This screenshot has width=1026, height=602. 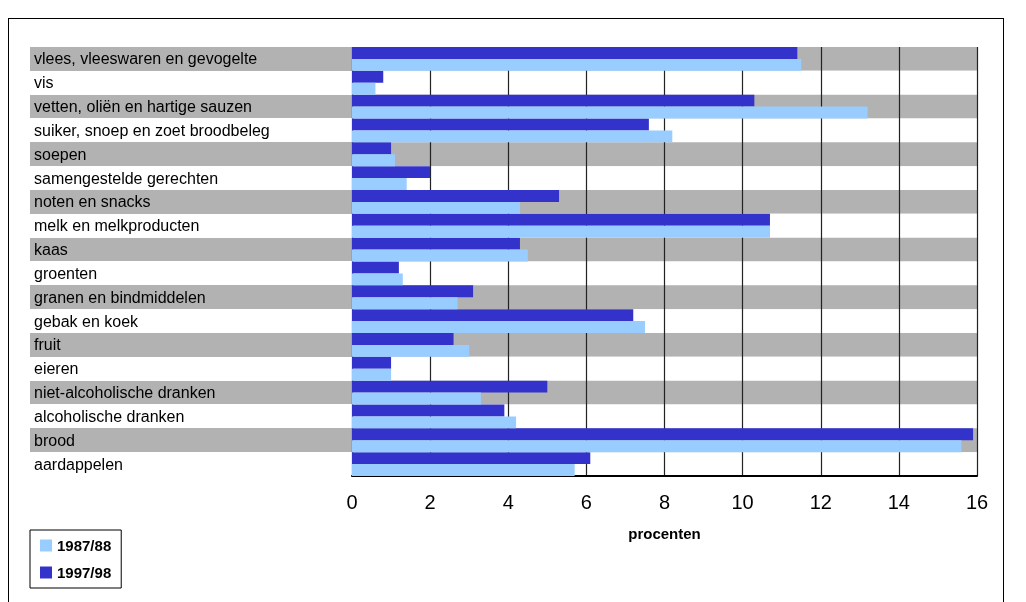 What do you see at coordinates (508, 502) in the screenshot?
I see `x-tick-label: 4` at bounding box center [508, 502].